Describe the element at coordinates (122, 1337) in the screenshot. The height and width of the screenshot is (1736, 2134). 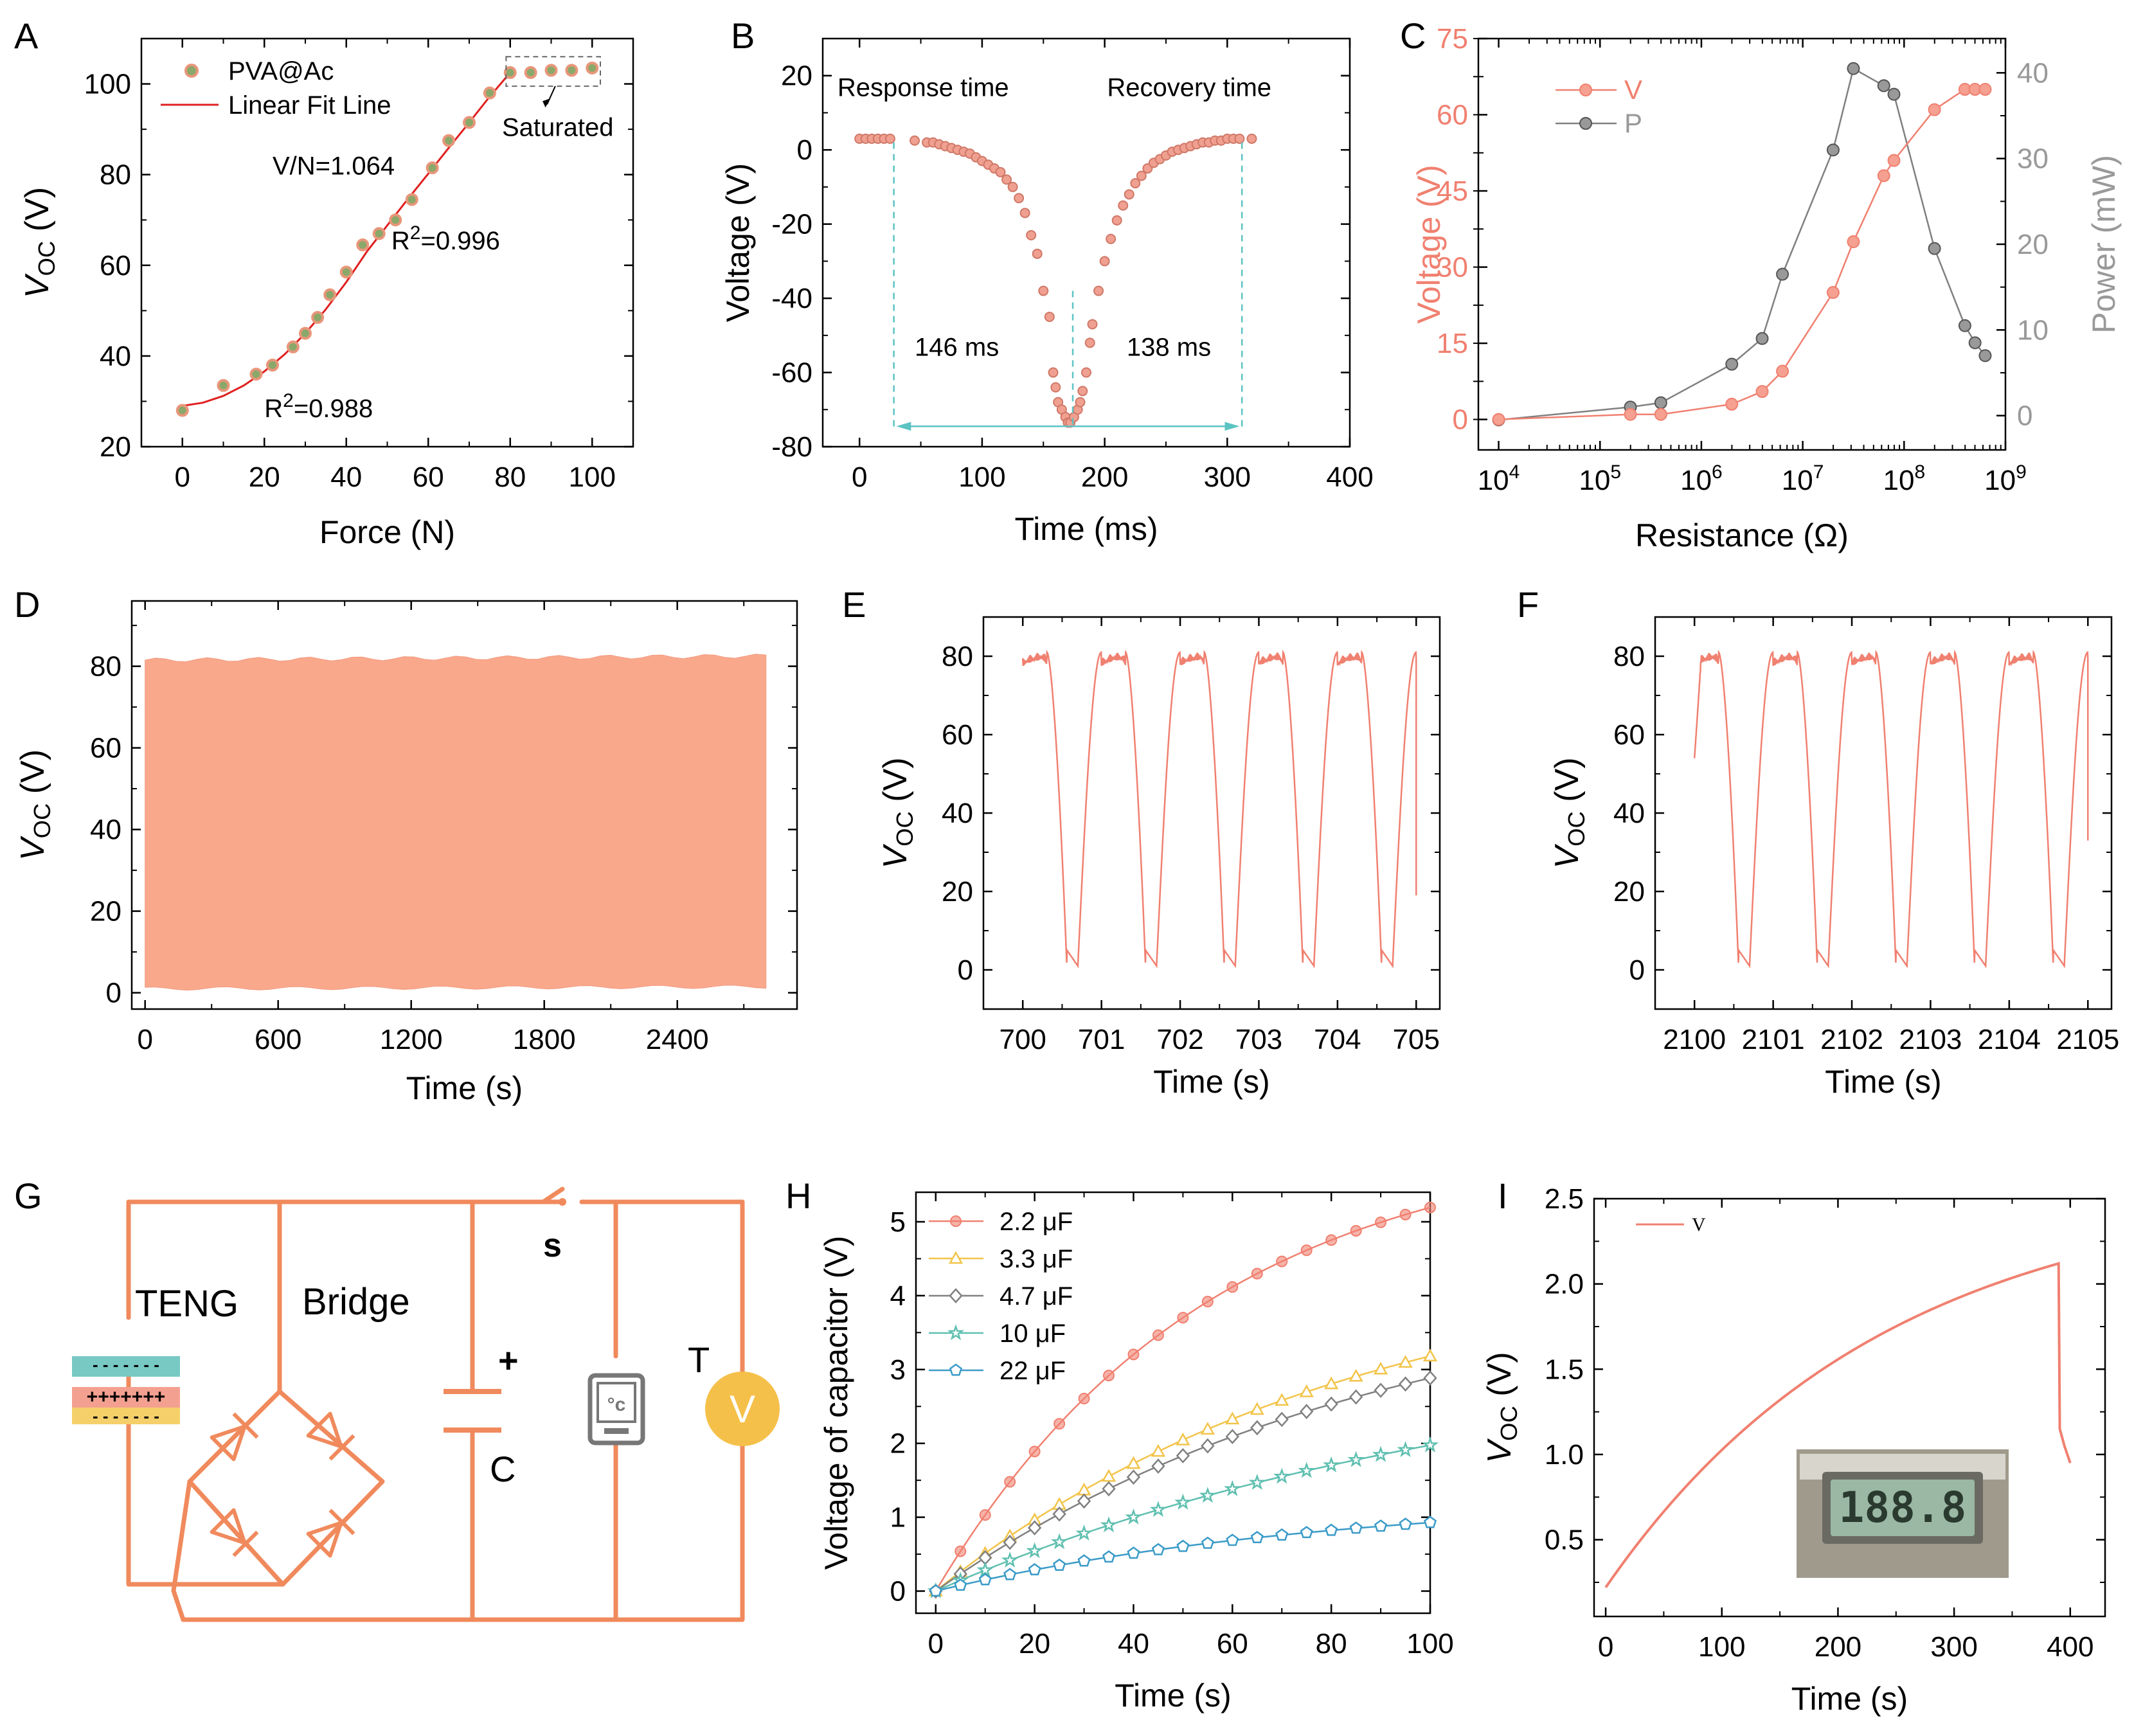
I see `wire-gap-mask` at that location.